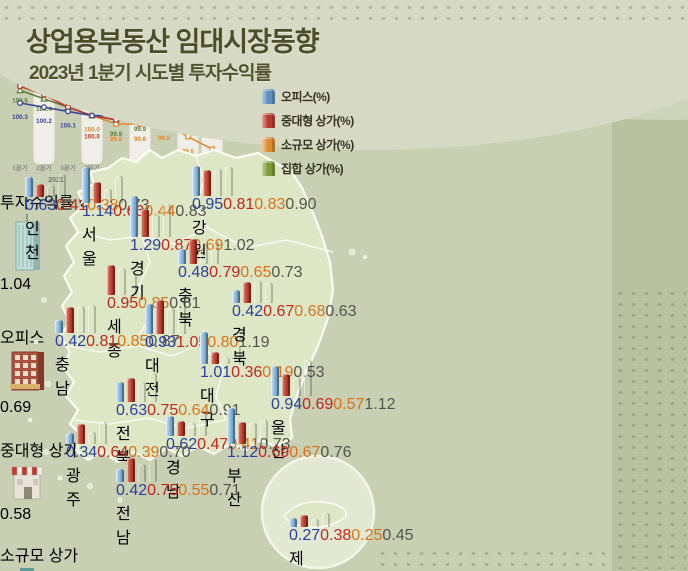  What do you see at coordinates (160, 211) in the screenshot?
I see `region-bar-value: 0.44` at bounding box center [160, 211].